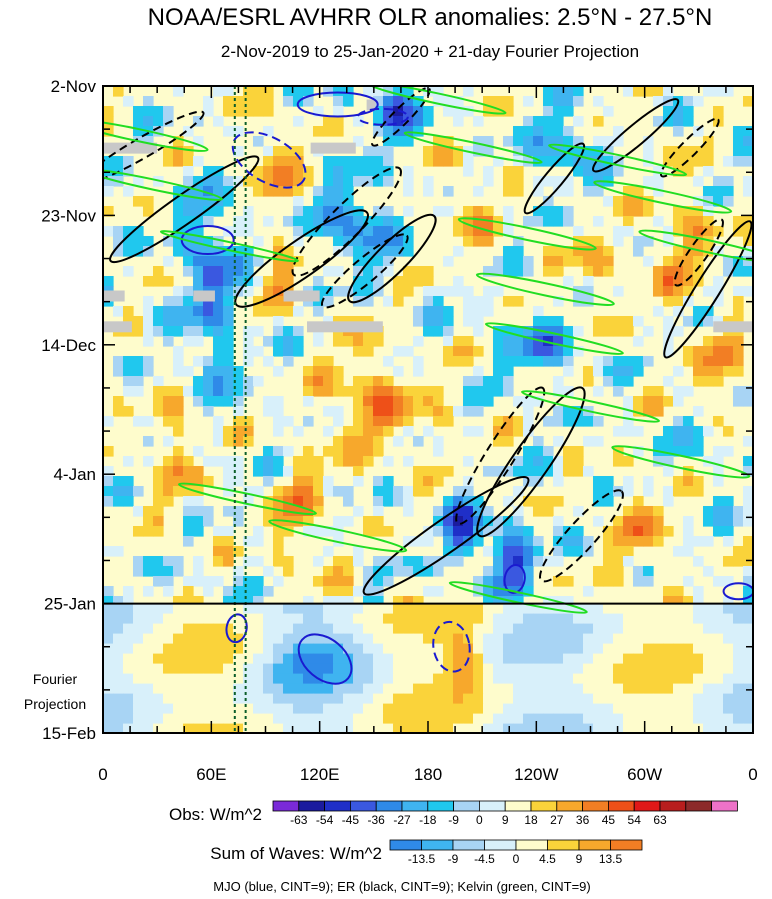 The image size is (772, 899). What do you see at coordinates (531, 845) in the screenshot?
I see `colorbar-swatch` at bounding box center [531, 845].